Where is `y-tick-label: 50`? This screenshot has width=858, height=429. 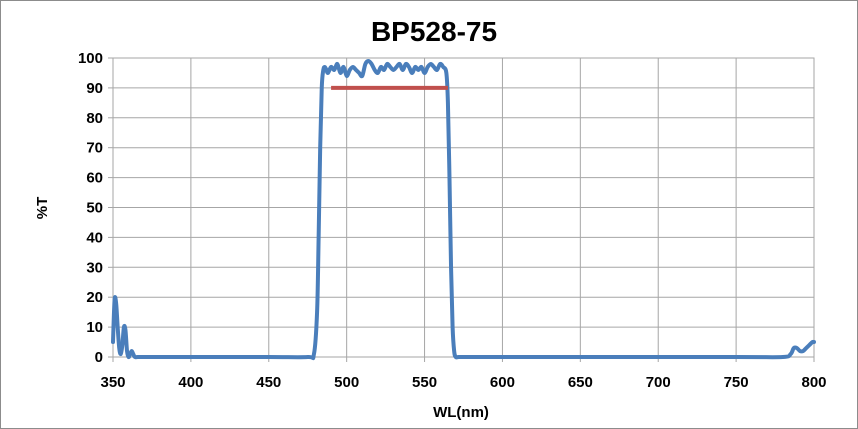
y-tick-label: 50 is located at coordinates (94, 208).